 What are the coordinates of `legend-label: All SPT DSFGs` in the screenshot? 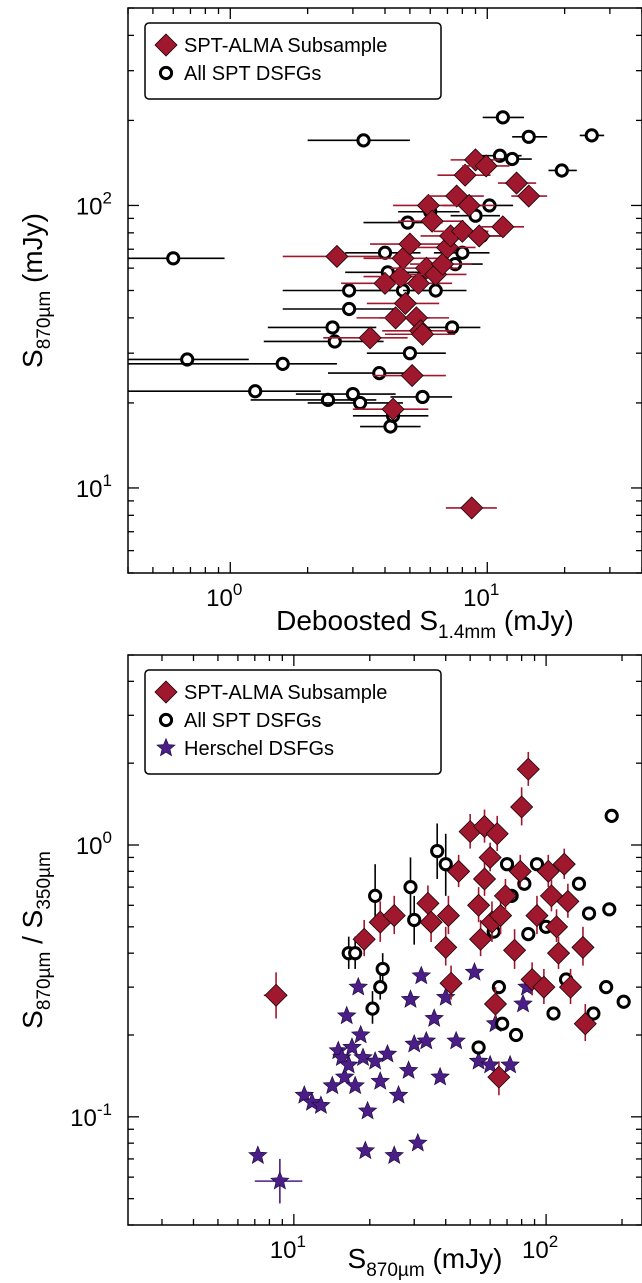 It's located at (252, 74).